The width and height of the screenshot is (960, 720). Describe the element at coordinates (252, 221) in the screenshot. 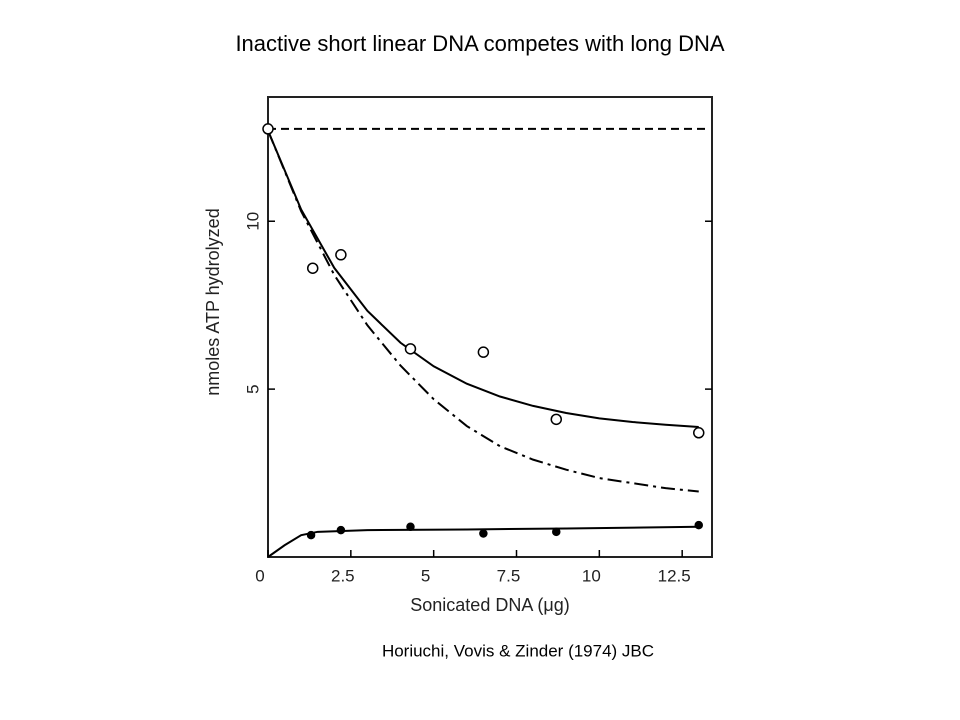

I see `y-tick-label: 10` at that location.